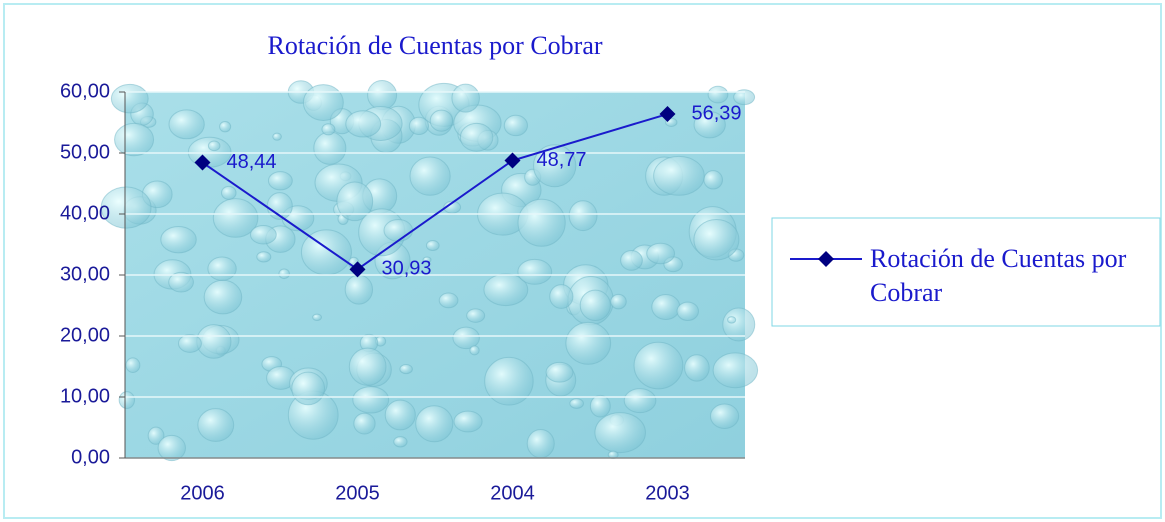 The height and width of the screenshot is (522, 1165). I want to click on x-tick-label: 2005, so click(357, 493).